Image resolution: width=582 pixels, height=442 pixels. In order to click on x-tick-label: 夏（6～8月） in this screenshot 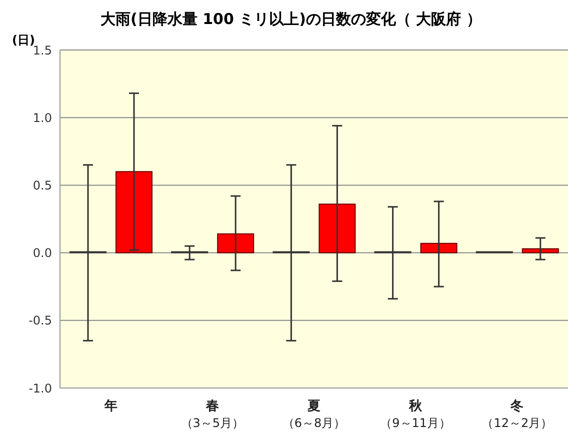, I will do `click(314, 414)`.